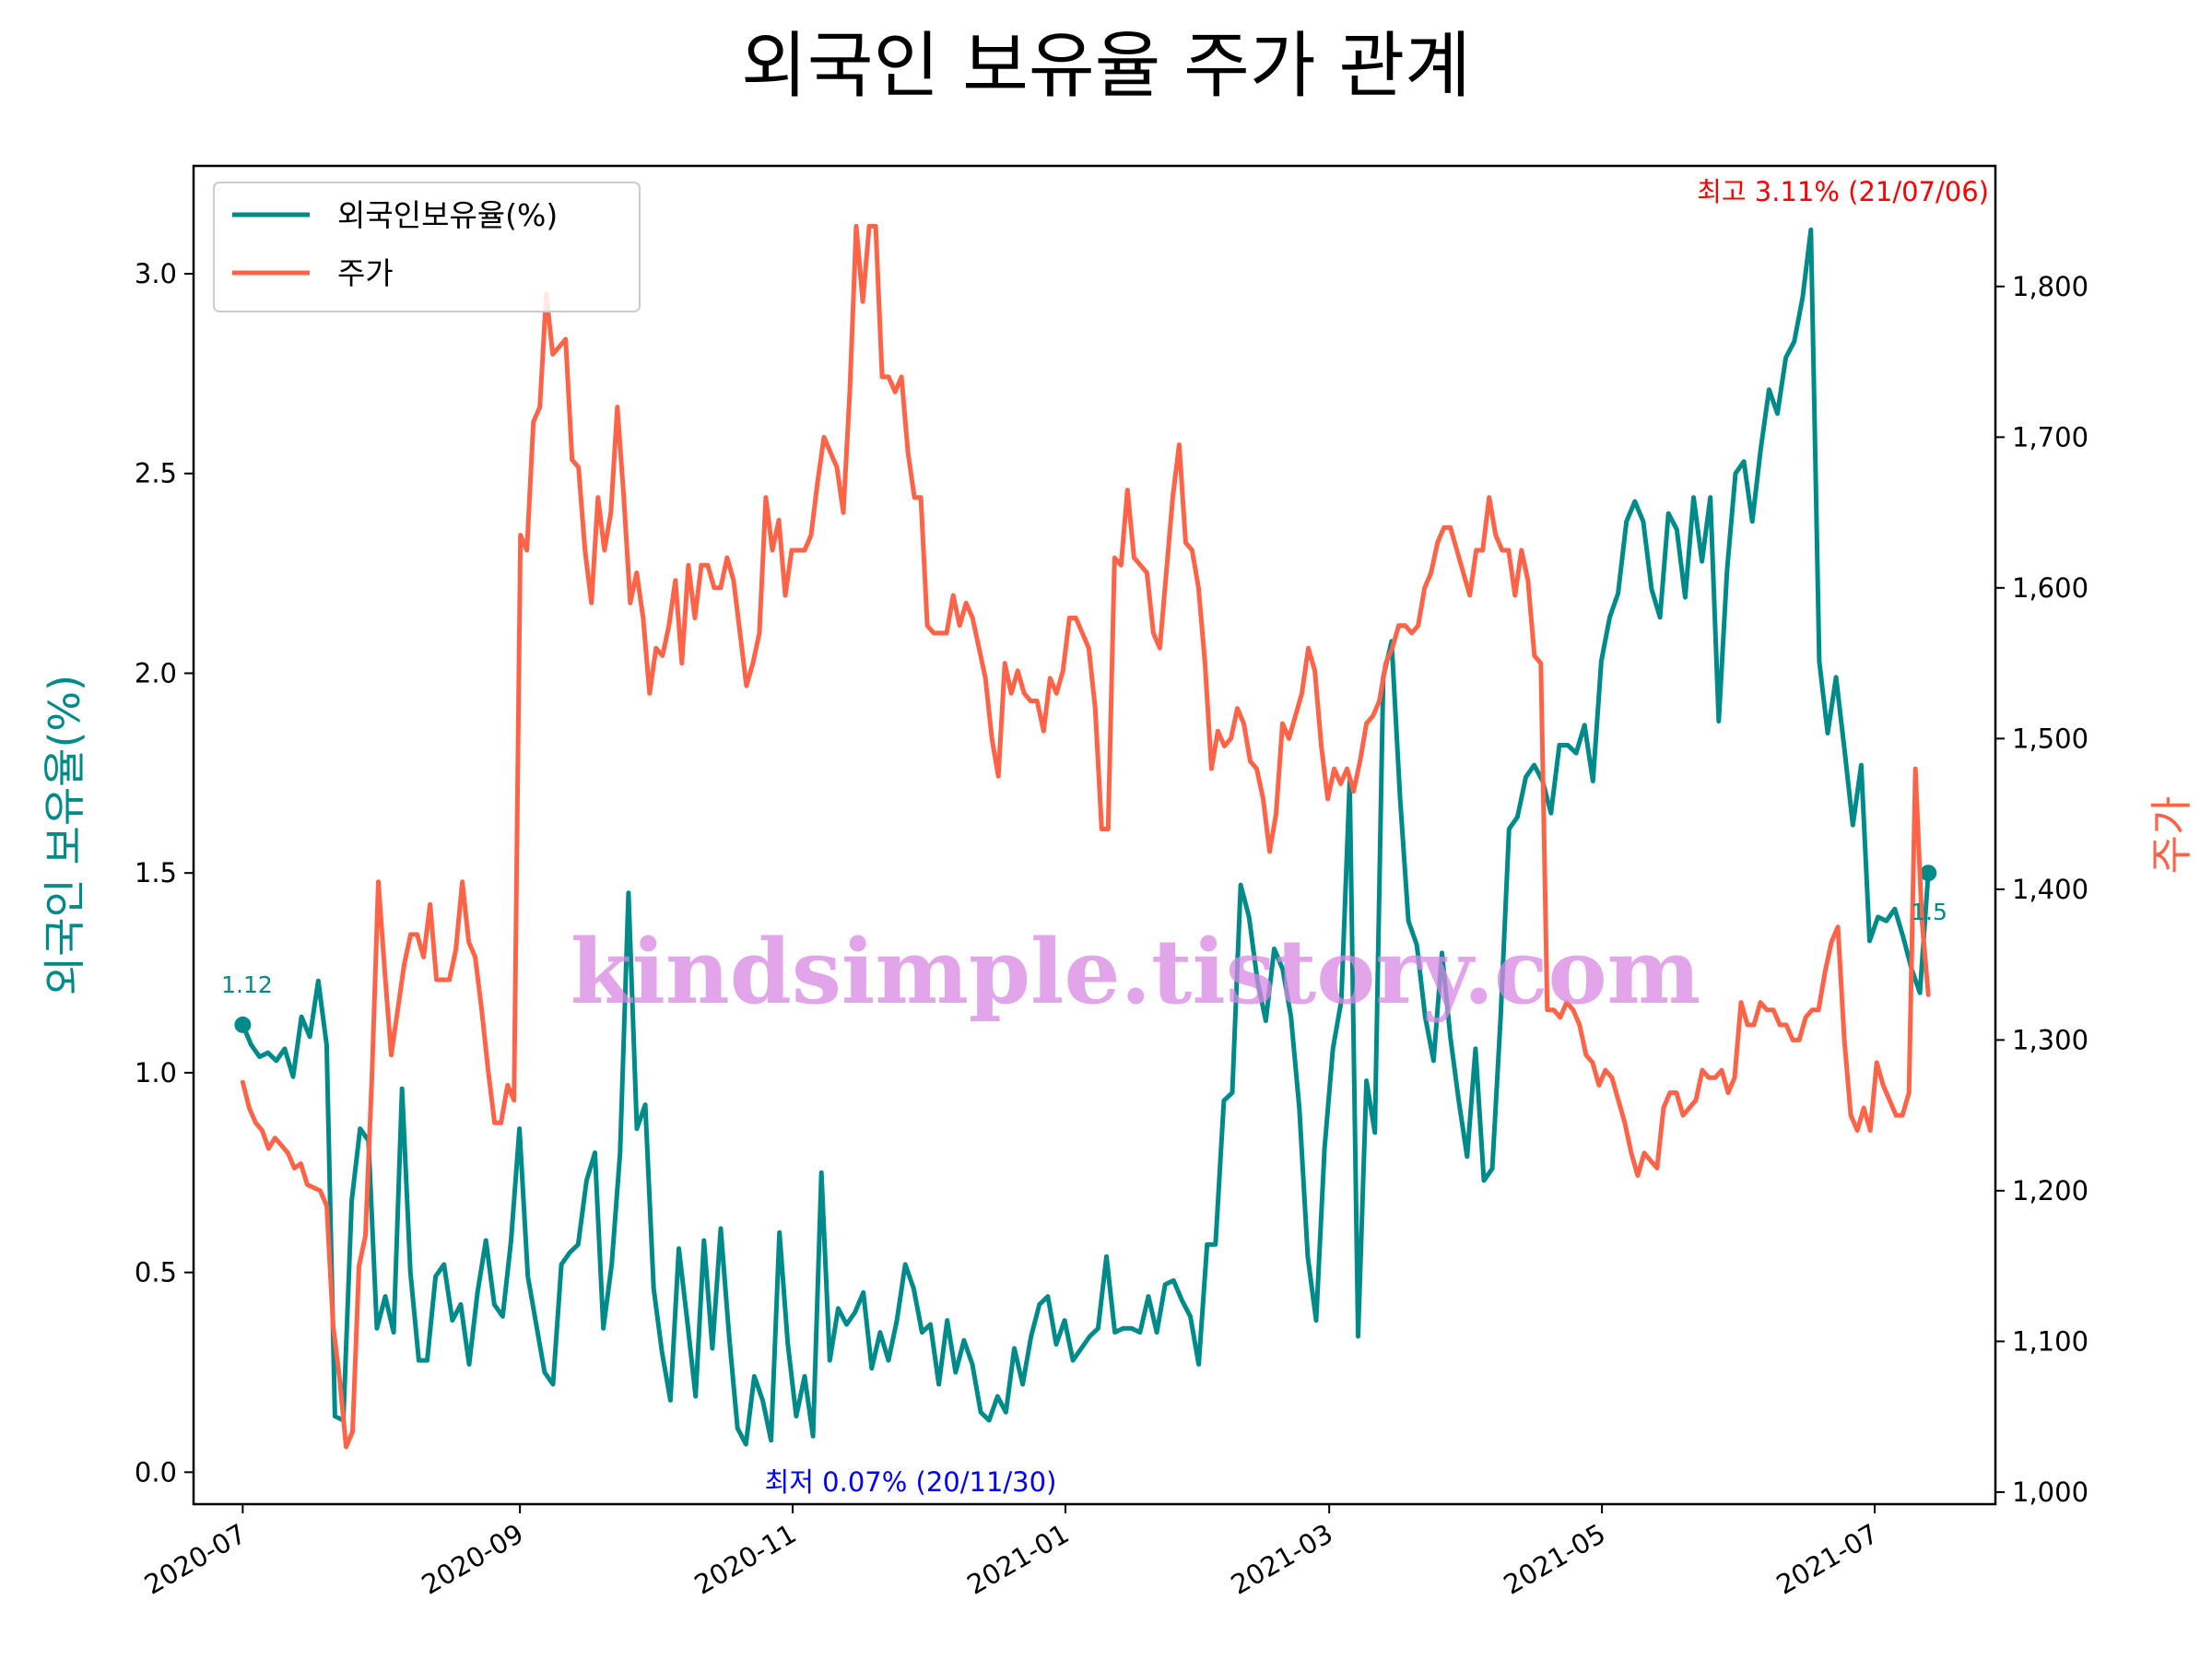 Image resolution: width=2212 pixels, height=1659 pixels. What do you see at coordinates (1929, 912) in the screenshot?
I see `end-value-label: 1.5` at bounding box center [1929, 912].